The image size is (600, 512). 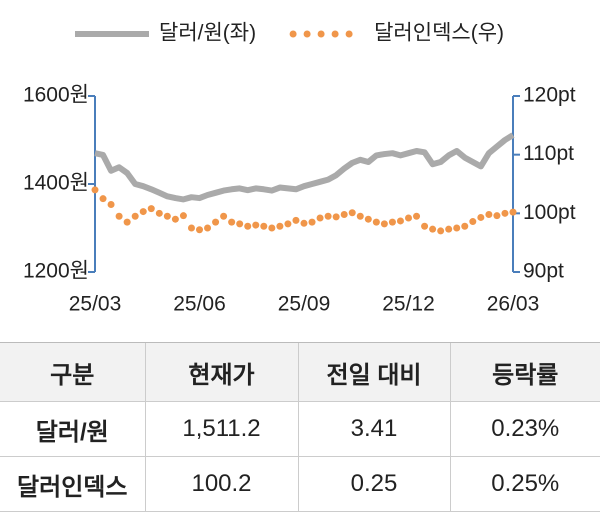 What do you see at coordinates (56, 95) in the screenshot?
I see `y-tick-label: 1600원` at bounding box center [56, 95].